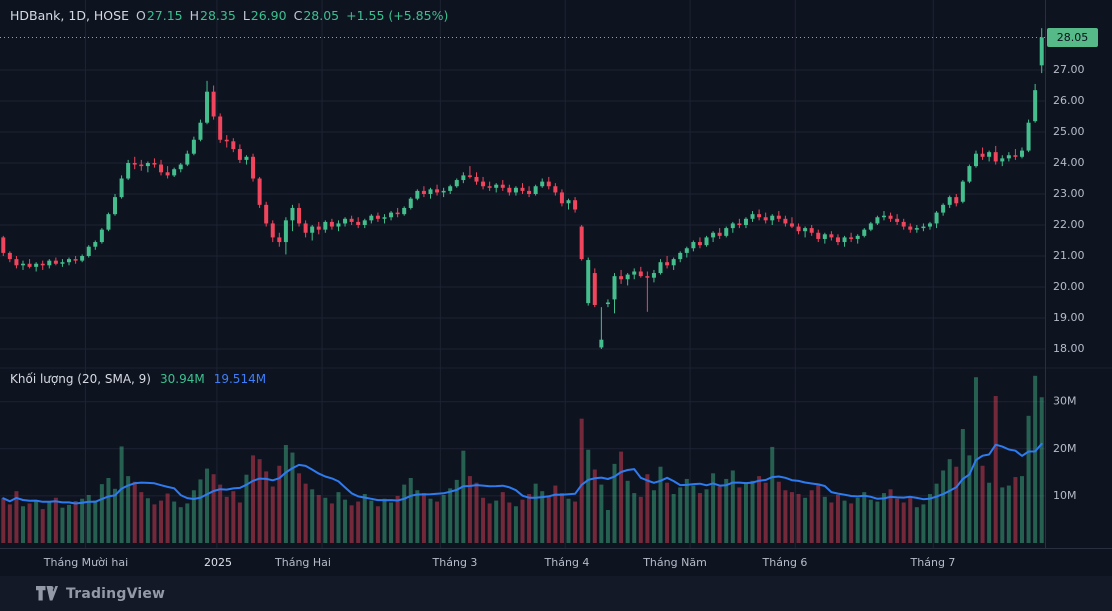 This screenshot has height=611, width=1112. Describe the element at coordinates (218, 562) in the screenshot. I see `time-axis-year-label: 2025` at that location.